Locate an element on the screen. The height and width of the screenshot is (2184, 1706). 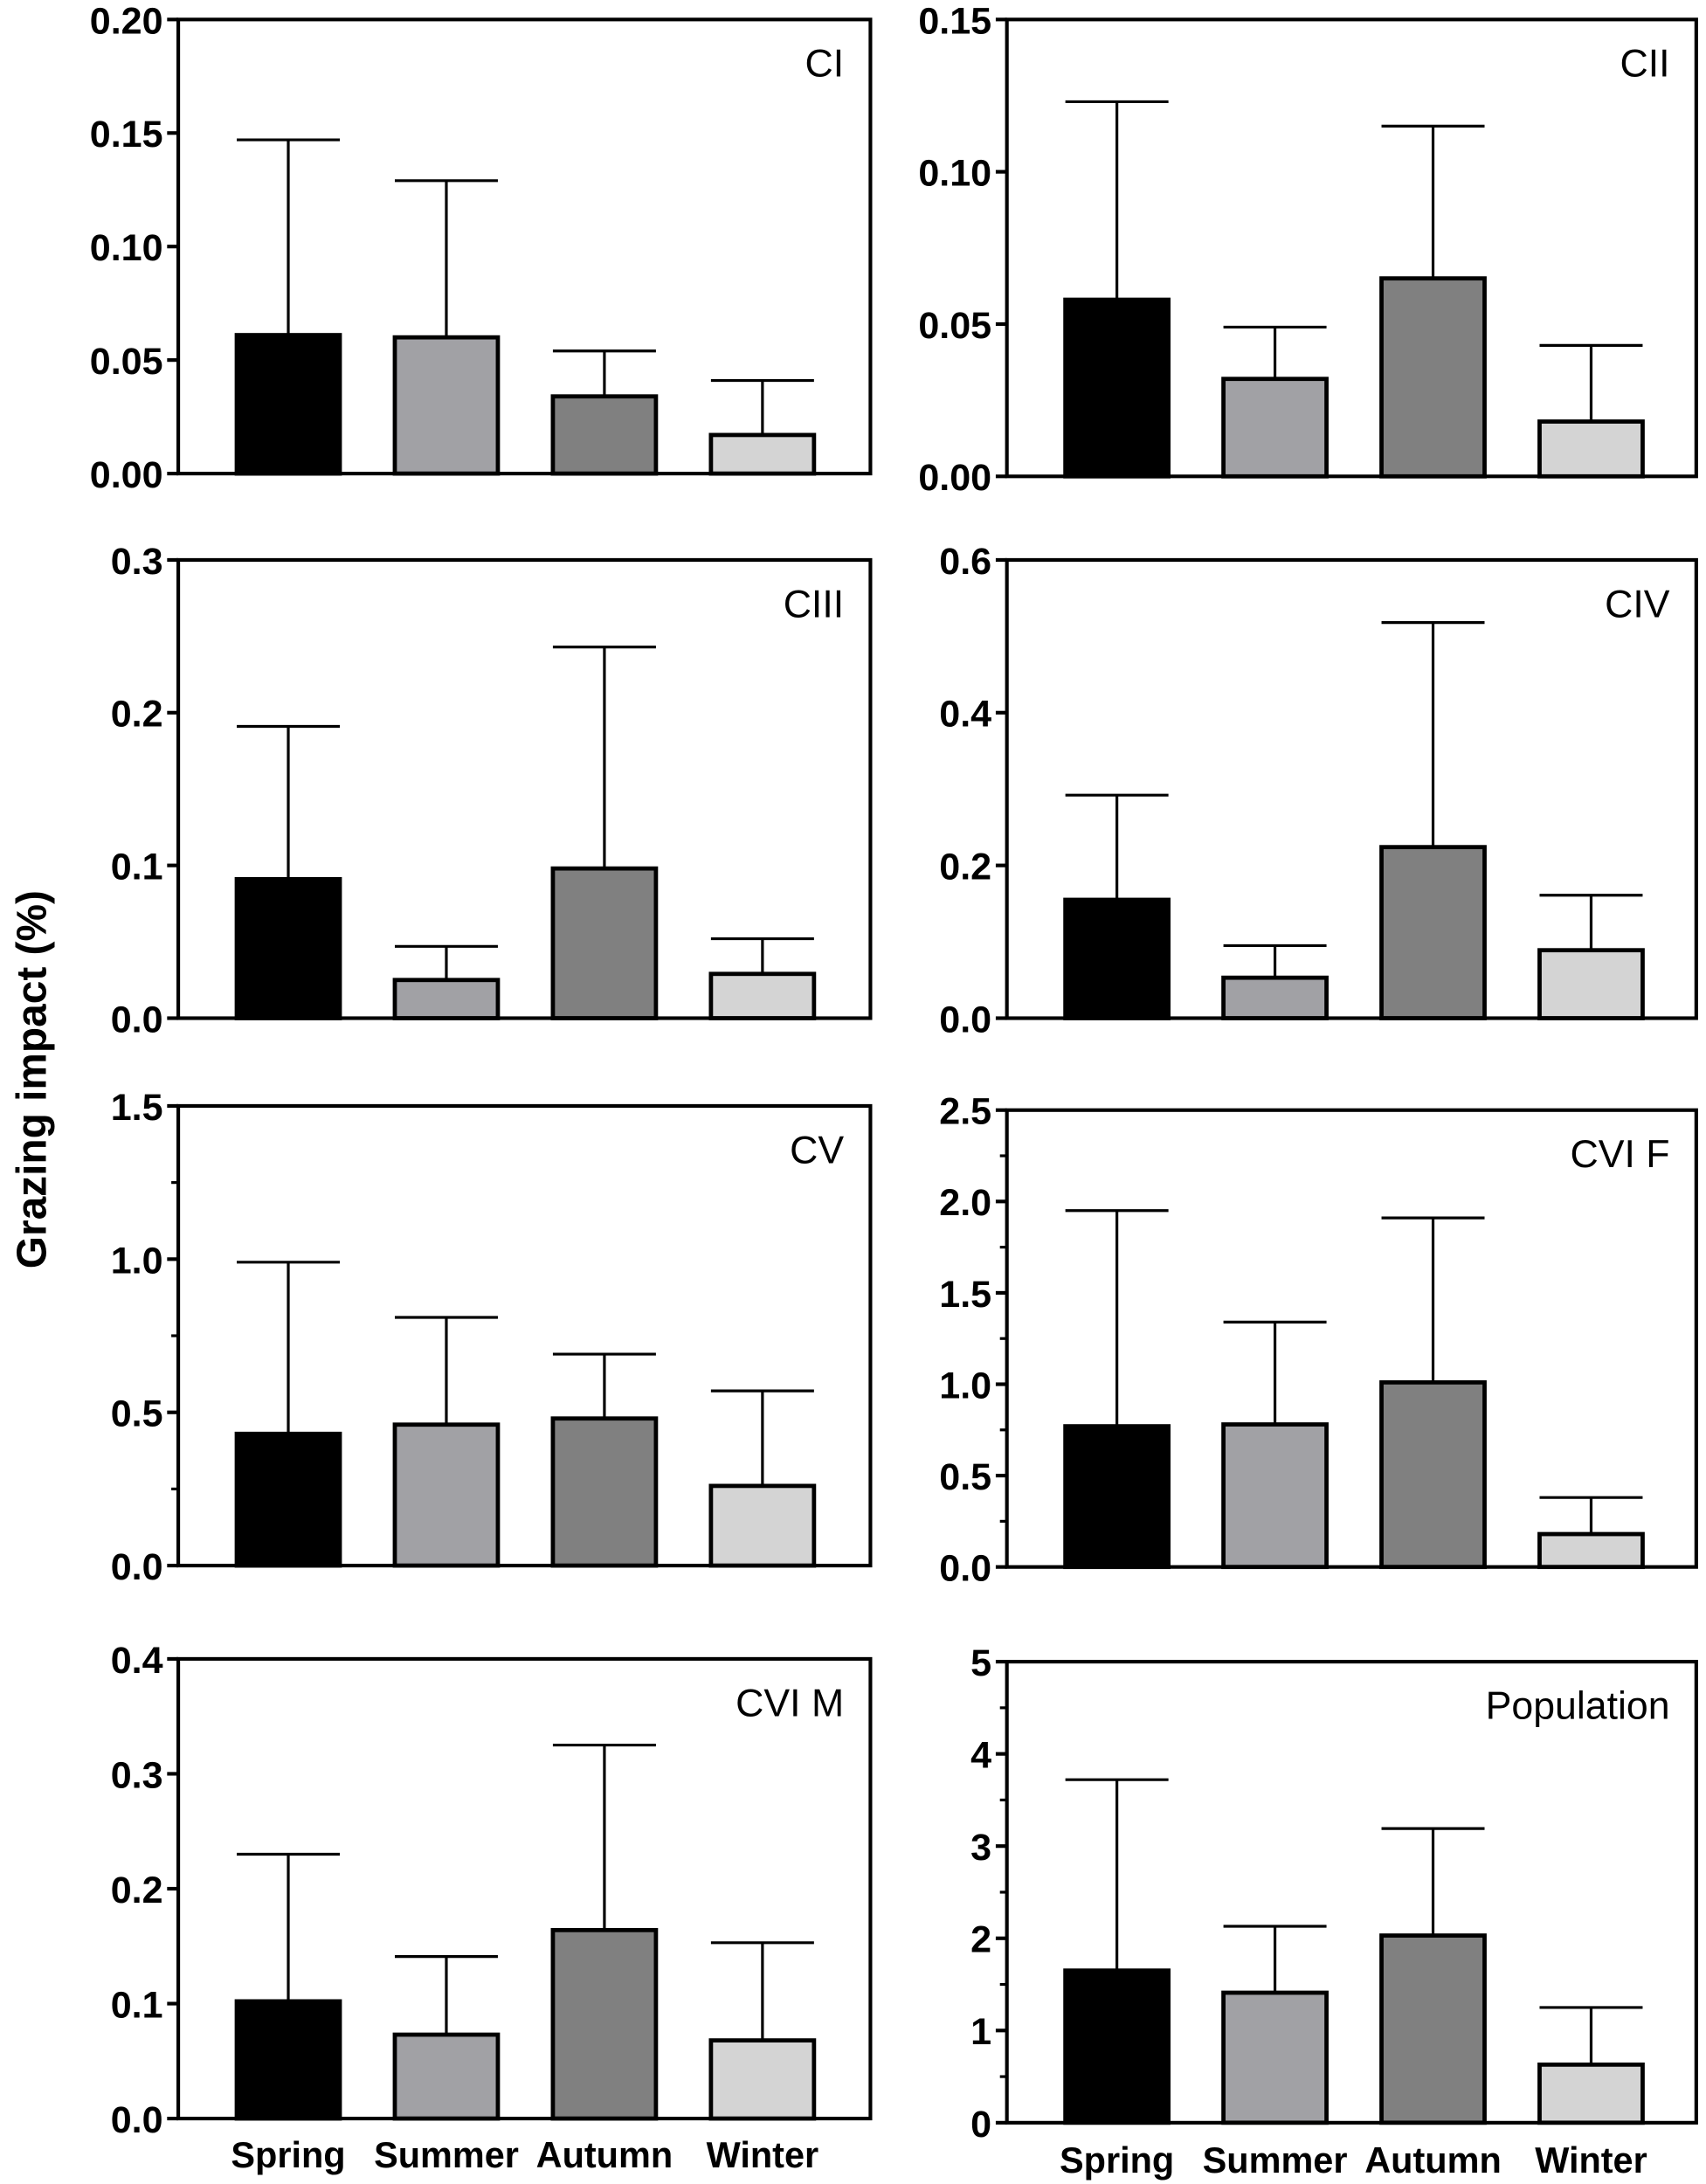
y-tick-label: 4 is located at coordinates (980, 1756).